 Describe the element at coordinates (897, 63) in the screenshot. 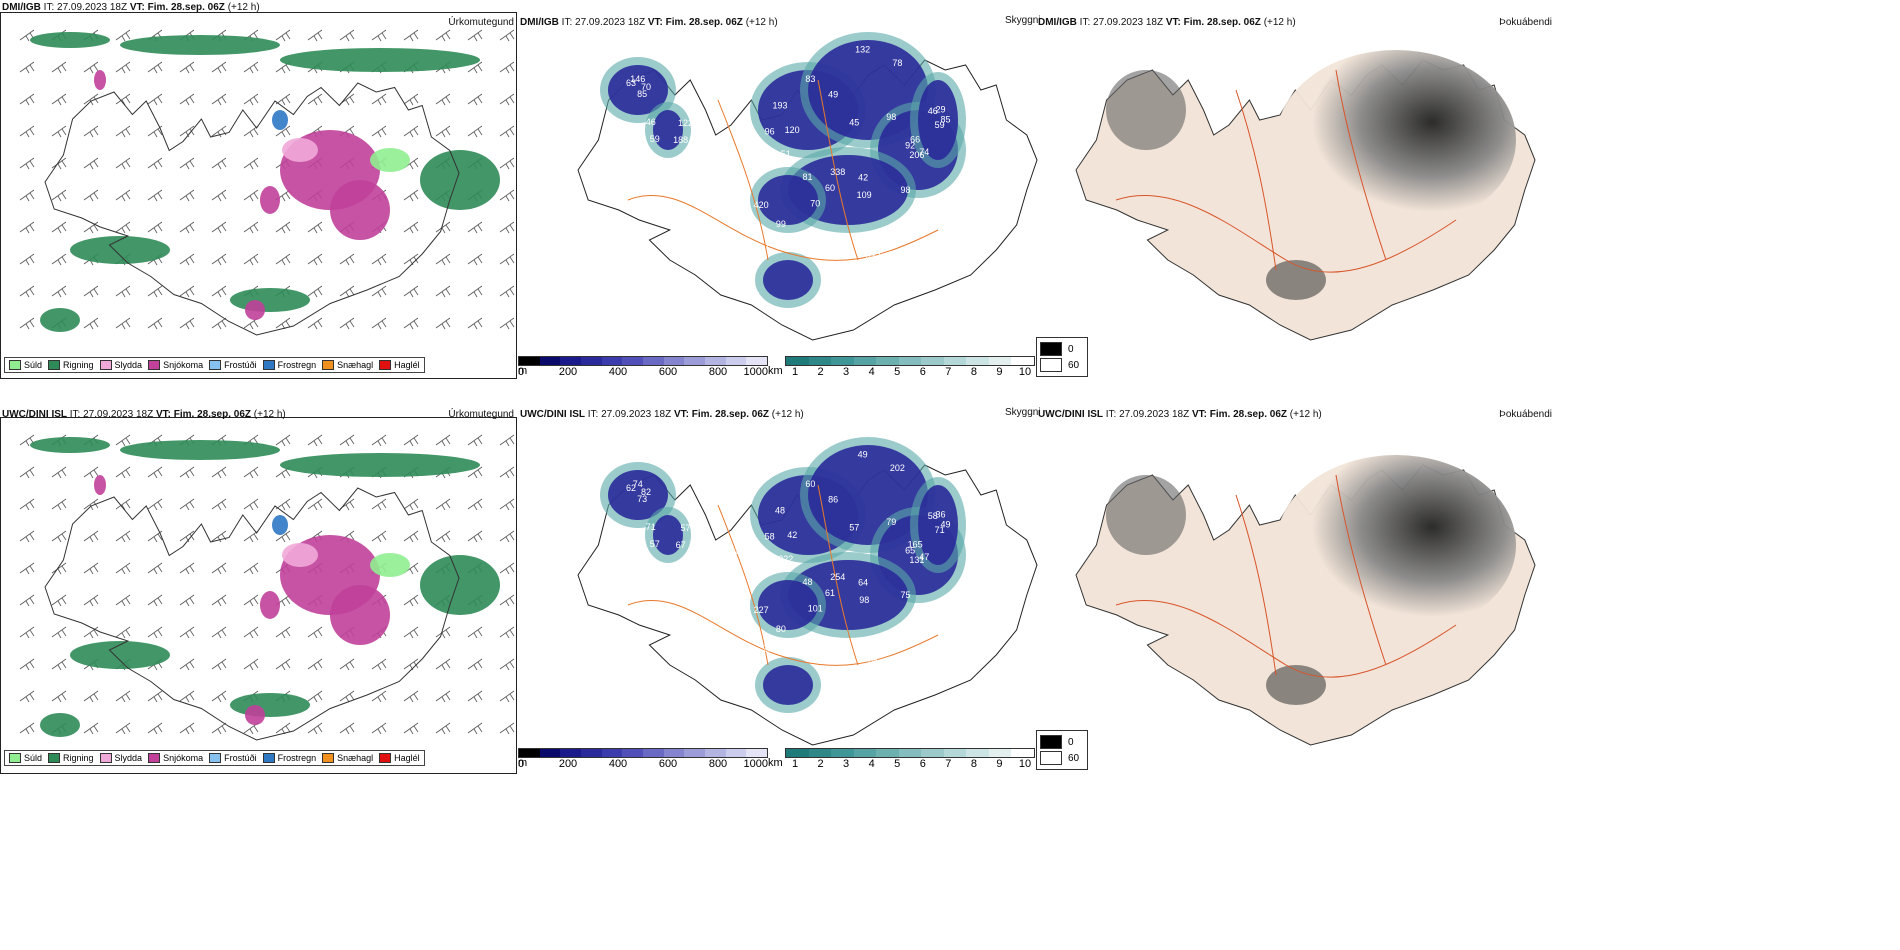

I see `cloud-base-label: 78` at that location.